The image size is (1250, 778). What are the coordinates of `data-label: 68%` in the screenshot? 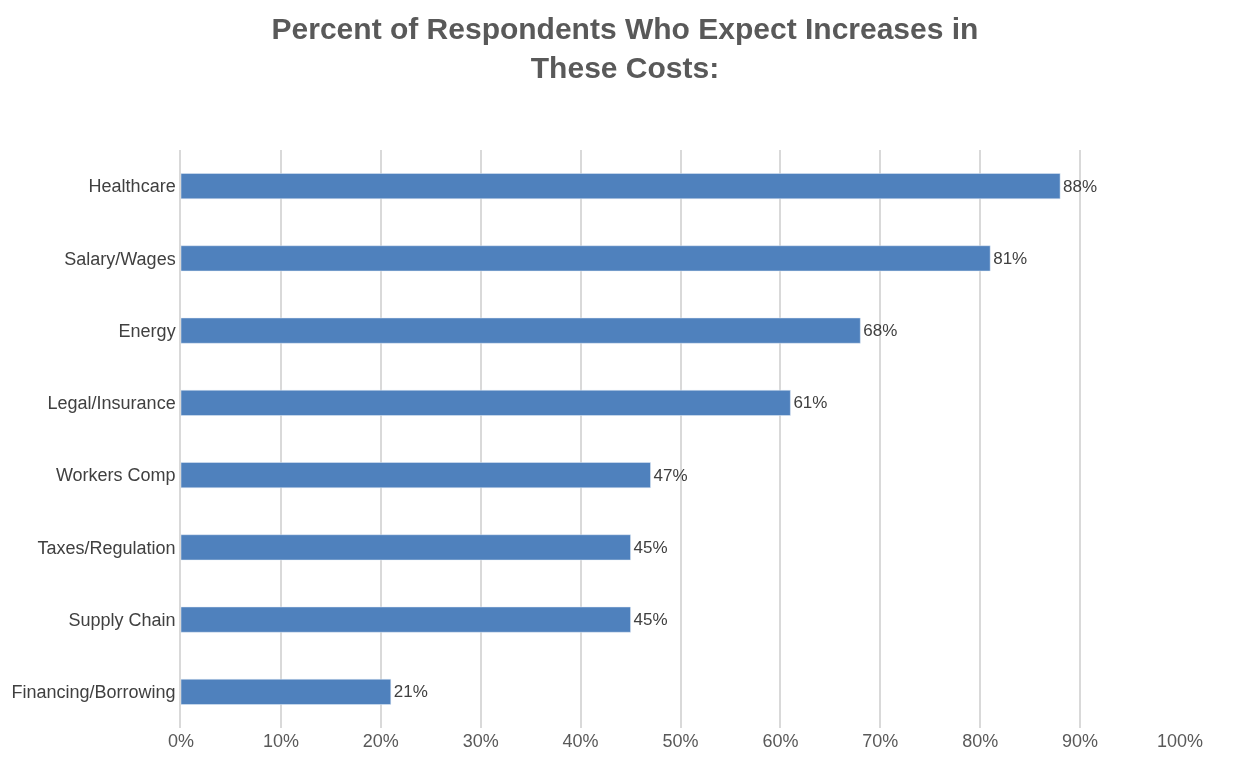 It's located at (880, 331).